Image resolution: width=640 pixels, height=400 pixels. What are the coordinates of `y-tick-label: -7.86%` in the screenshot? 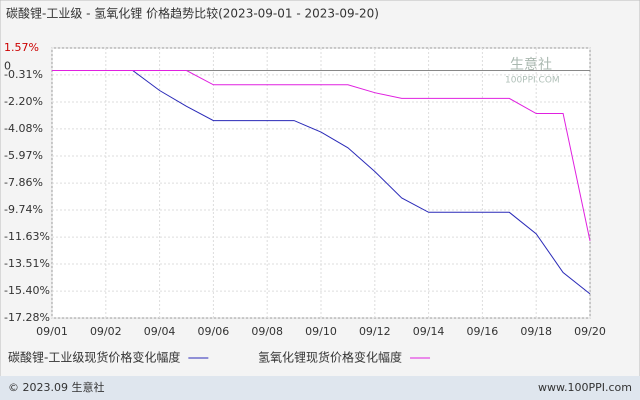 It's located at (23, 182).